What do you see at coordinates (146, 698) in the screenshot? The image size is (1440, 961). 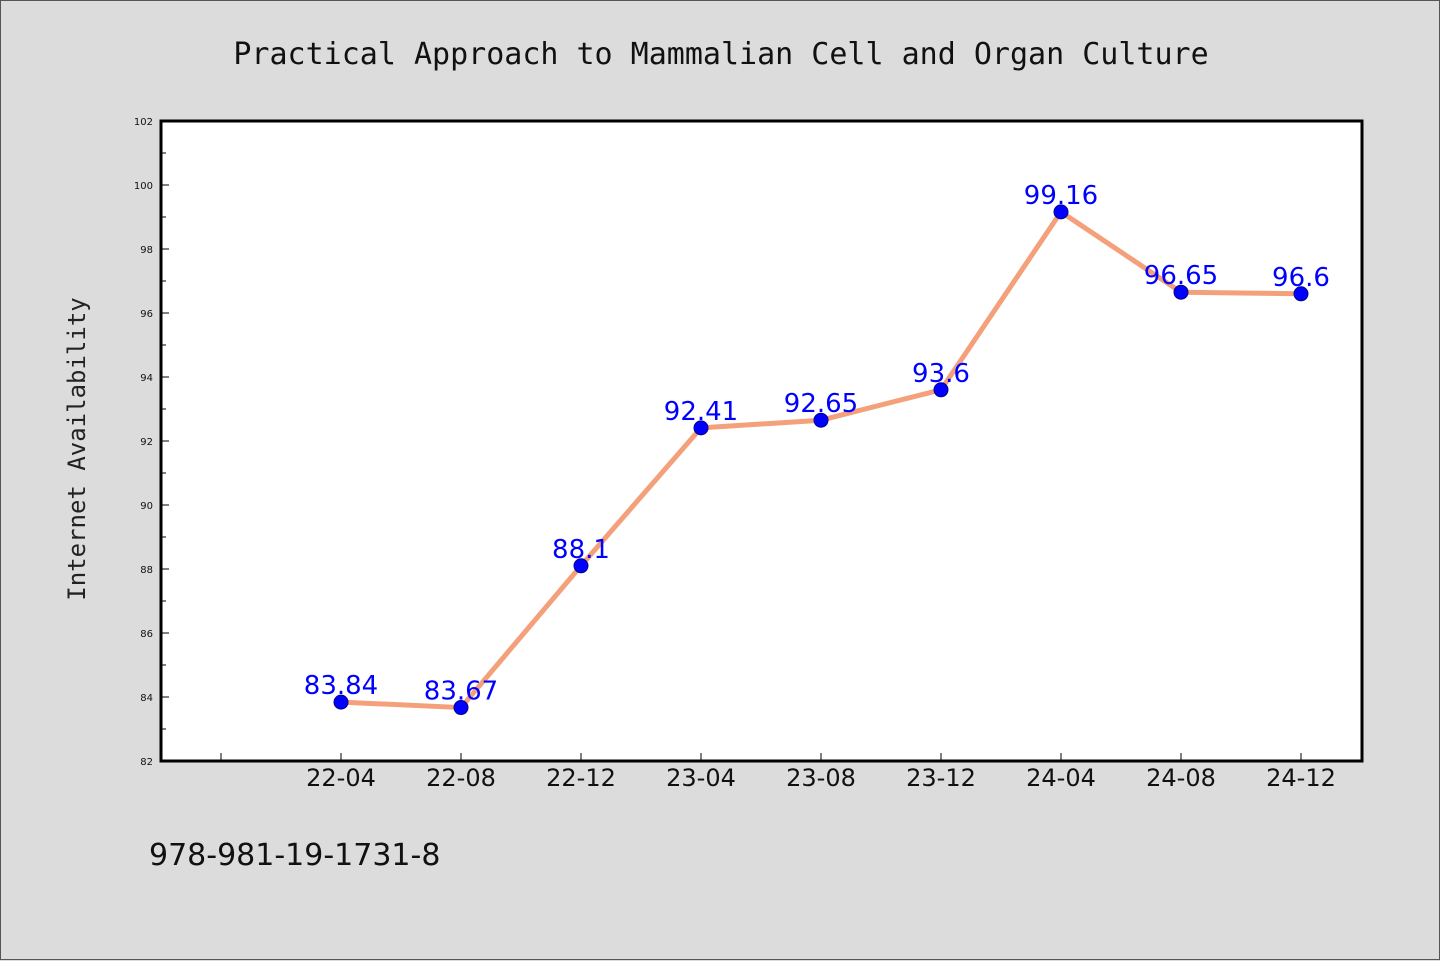 I see `y-tick-label: 84` at bounding box center [146, 698].